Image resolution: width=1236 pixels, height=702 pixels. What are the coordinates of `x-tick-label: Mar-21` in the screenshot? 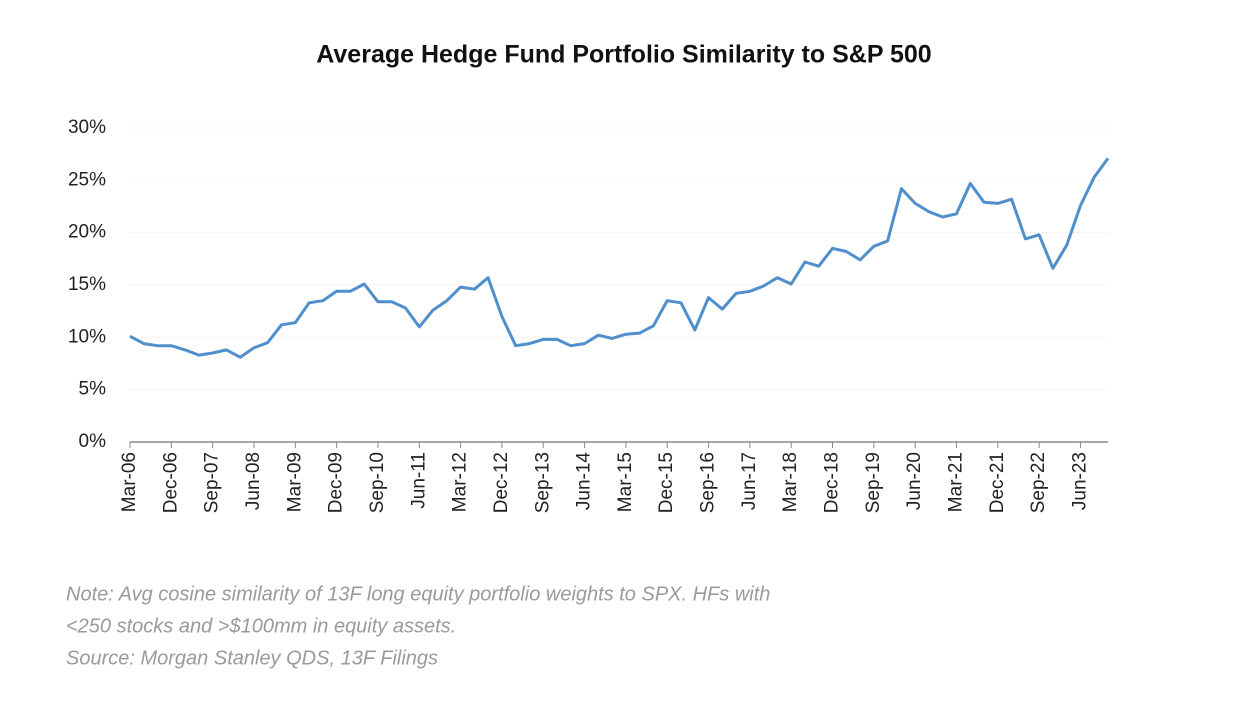 It's located at (955, 482).